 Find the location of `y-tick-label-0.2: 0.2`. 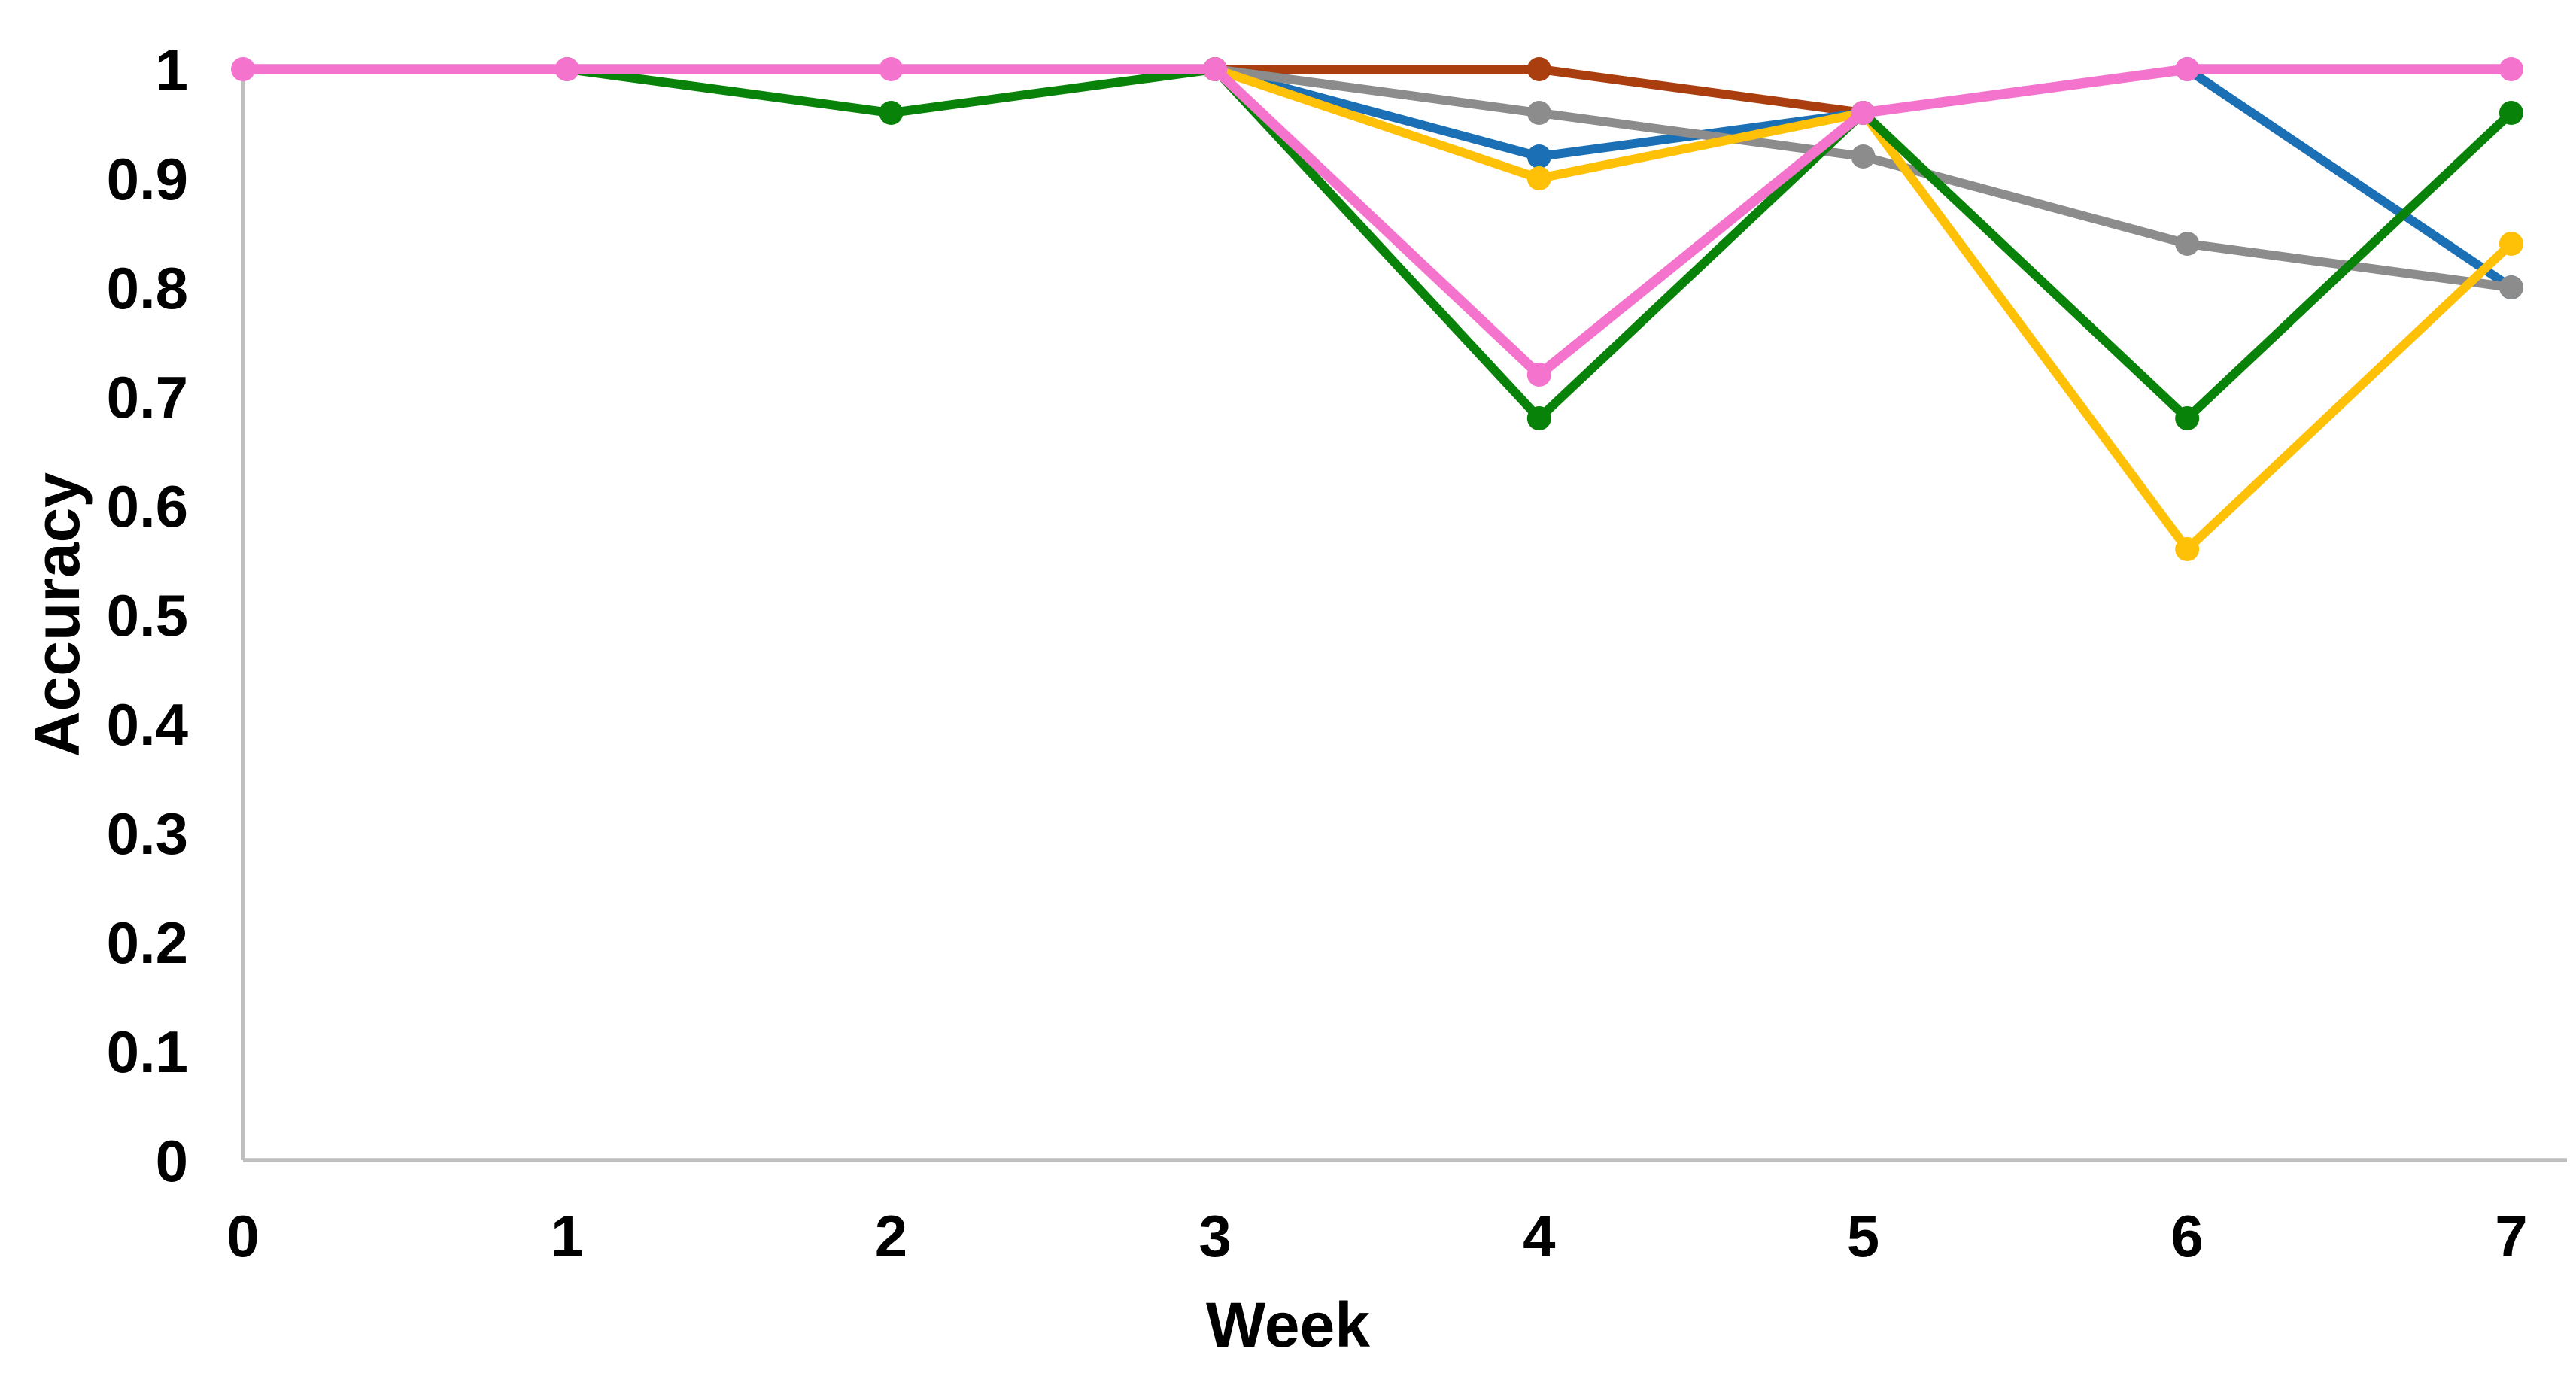

y-tick-label-0.2: 0.2 is located at coordinates (147, 943).